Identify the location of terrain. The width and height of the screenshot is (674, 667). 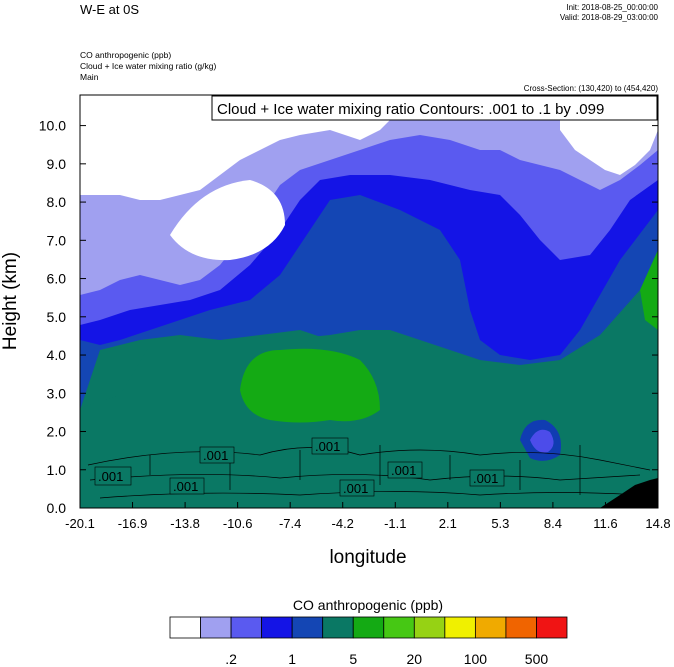
(629, 493).